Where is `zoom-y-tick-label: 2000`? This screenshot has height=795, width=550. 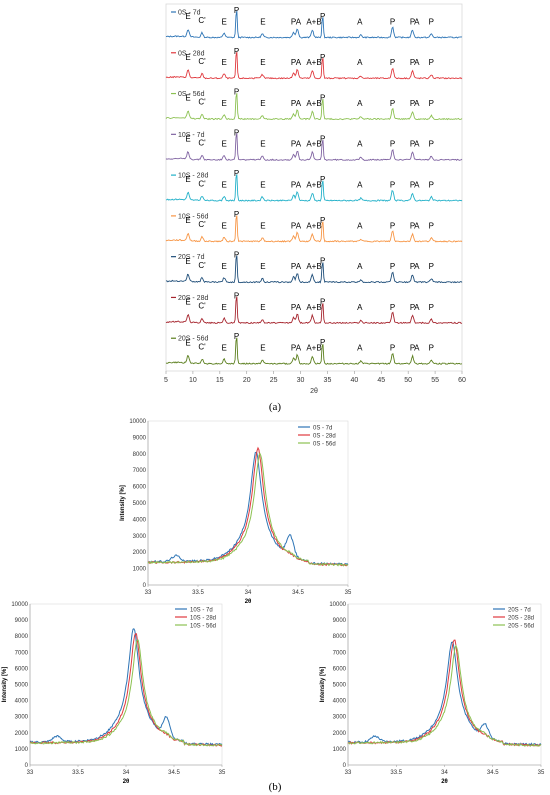
zoom-y-tick-label: 2000 is located at coordinates (340, 734).